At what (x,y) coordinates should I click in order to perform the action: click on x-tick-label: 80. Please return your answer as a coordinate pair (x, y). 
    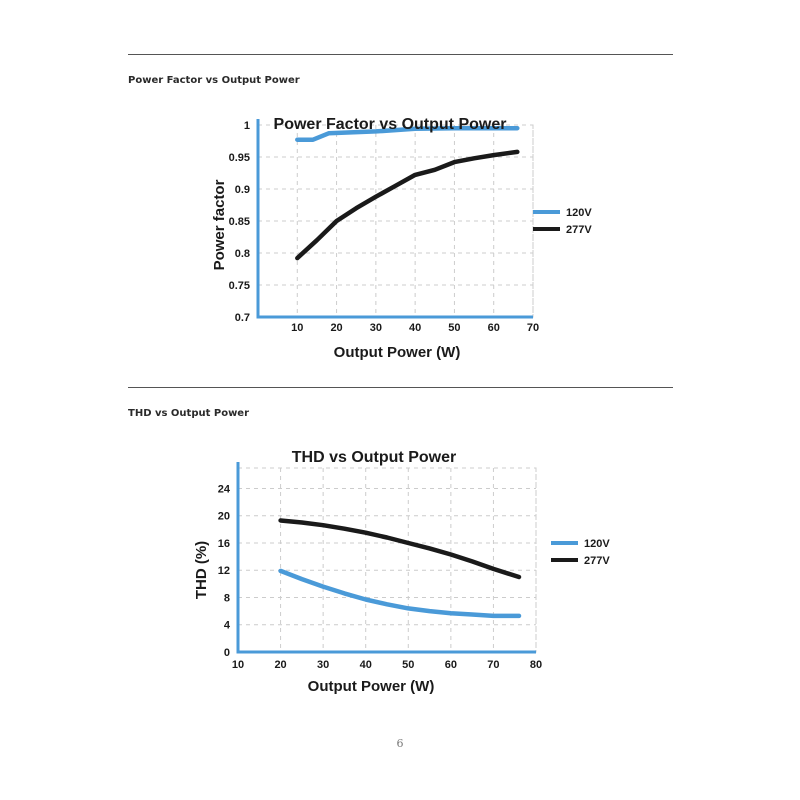
    Looking at the image, I should click on (536, 665).